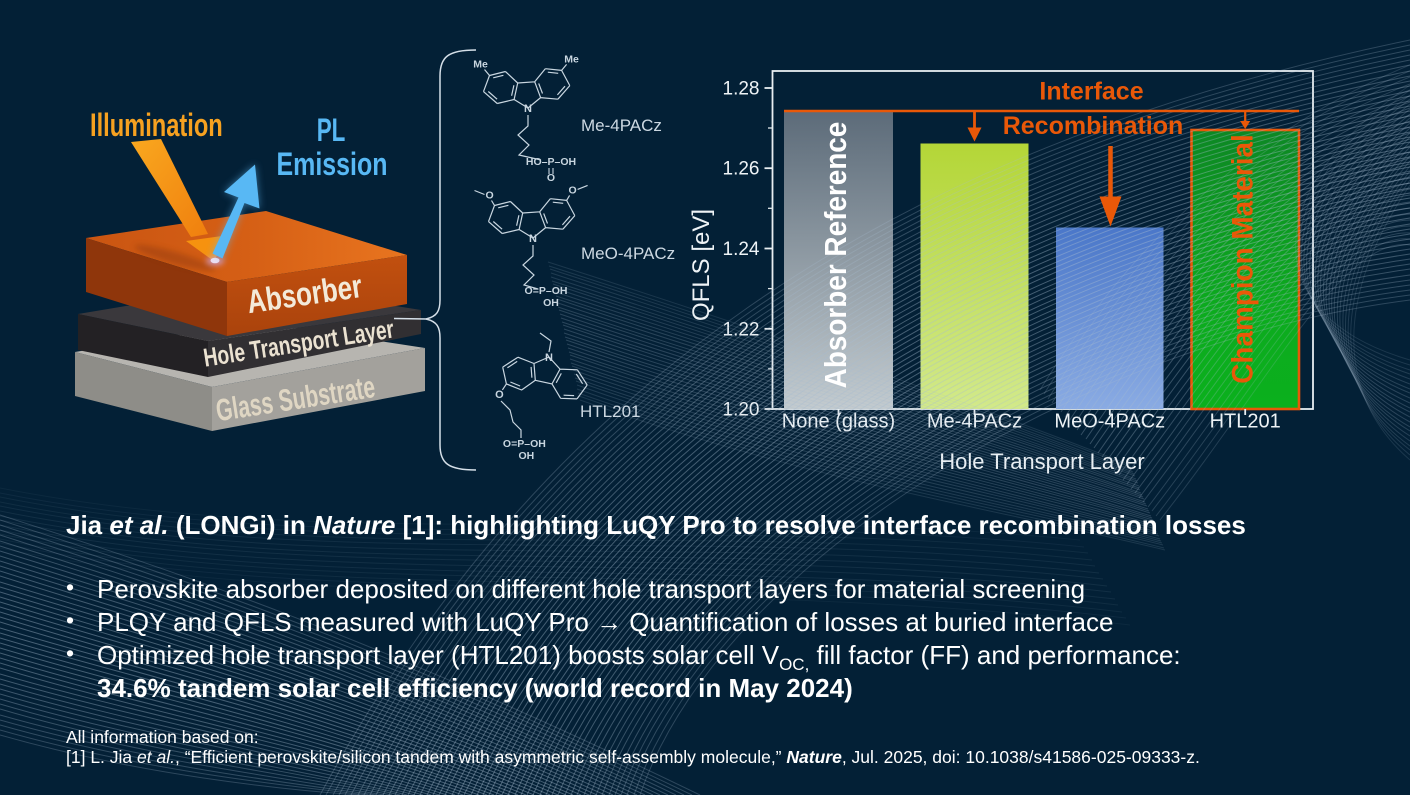  Describe the element at coordinates (1093, 126) in the screenshot. I see `svg-text: Recombination` at that location.